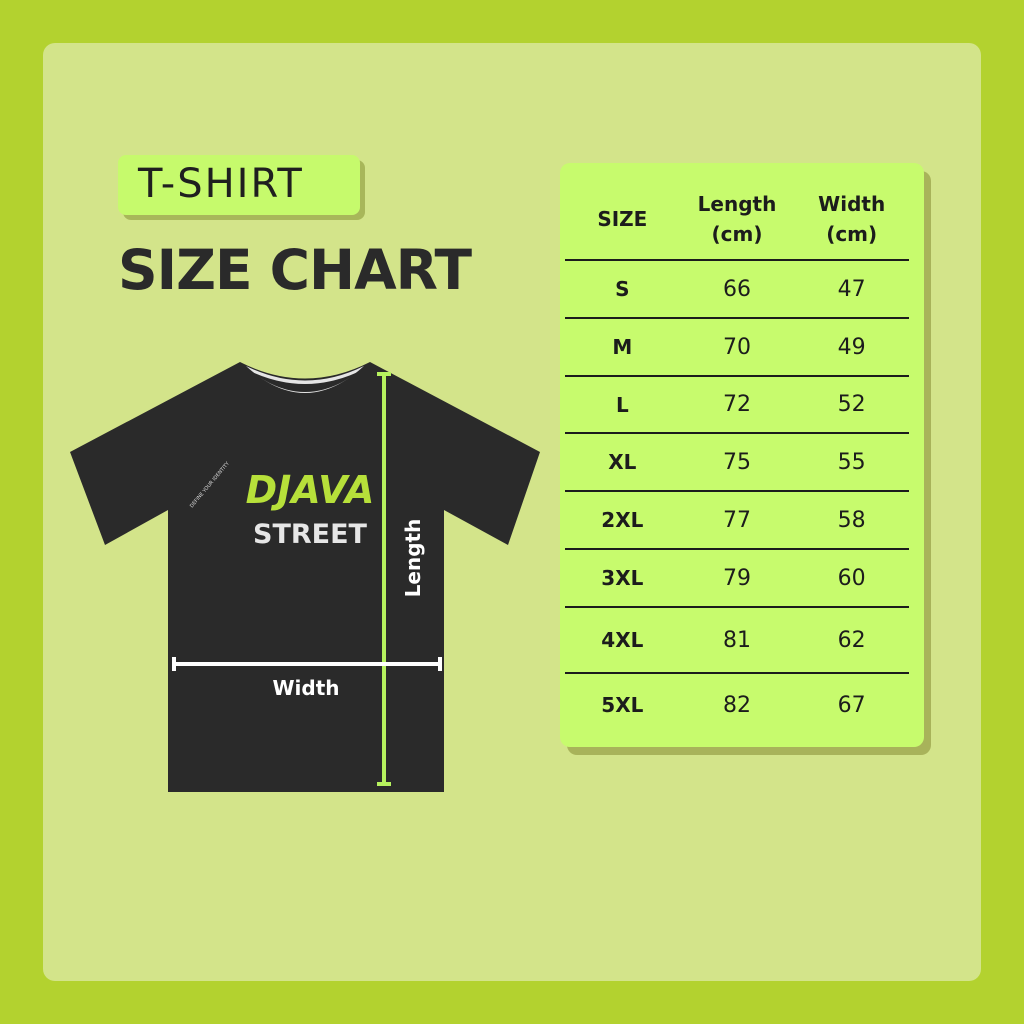  Describe the element at coordinates (851, 705) in the screenshot. I see `cell-width: 67` at that location.